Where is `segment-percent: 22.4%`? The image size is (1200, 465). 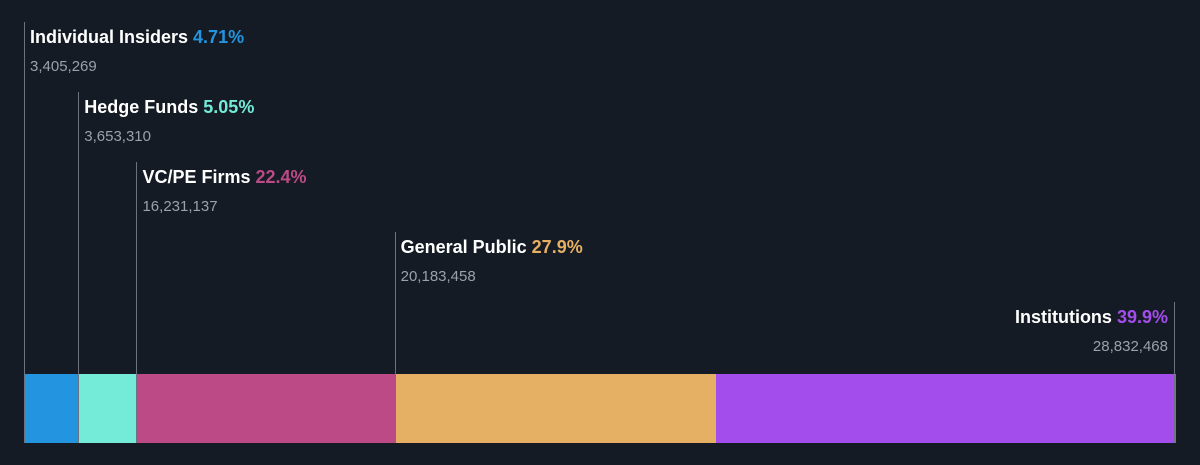 segment-percent: 22.4% is located at coordinates (278, 177).